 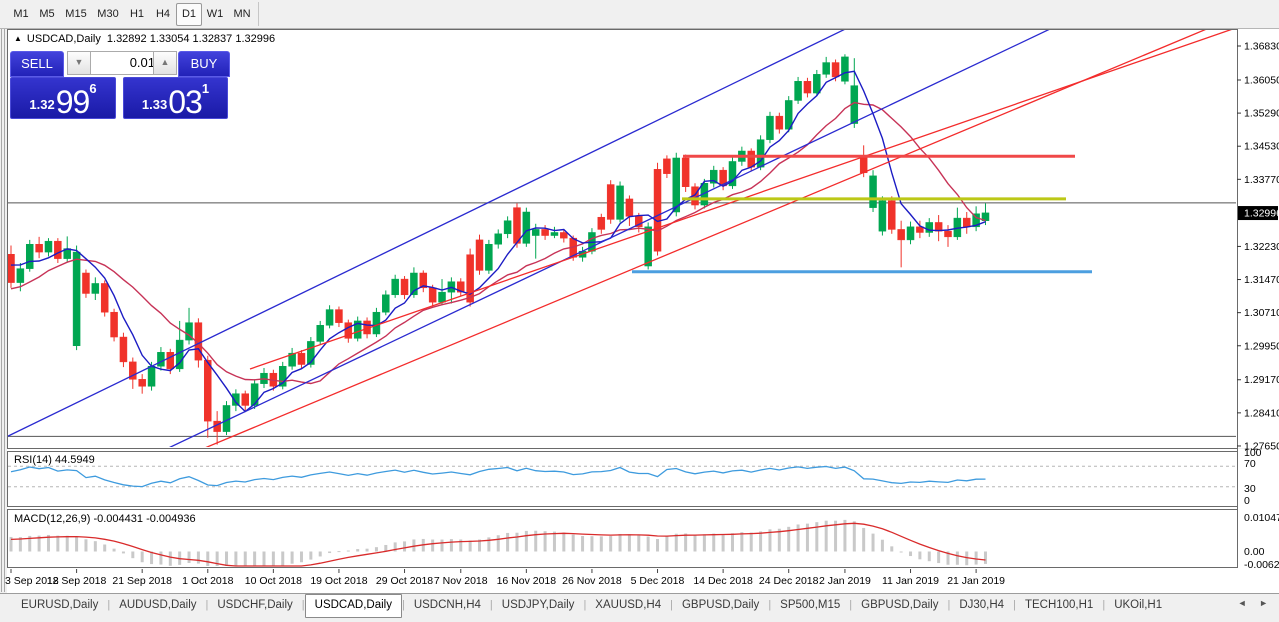 What do you see at coordinates (1250, 489) in the screenshot?
I see `rsi-scale-label: 30` at bounding box center [1250, 489].